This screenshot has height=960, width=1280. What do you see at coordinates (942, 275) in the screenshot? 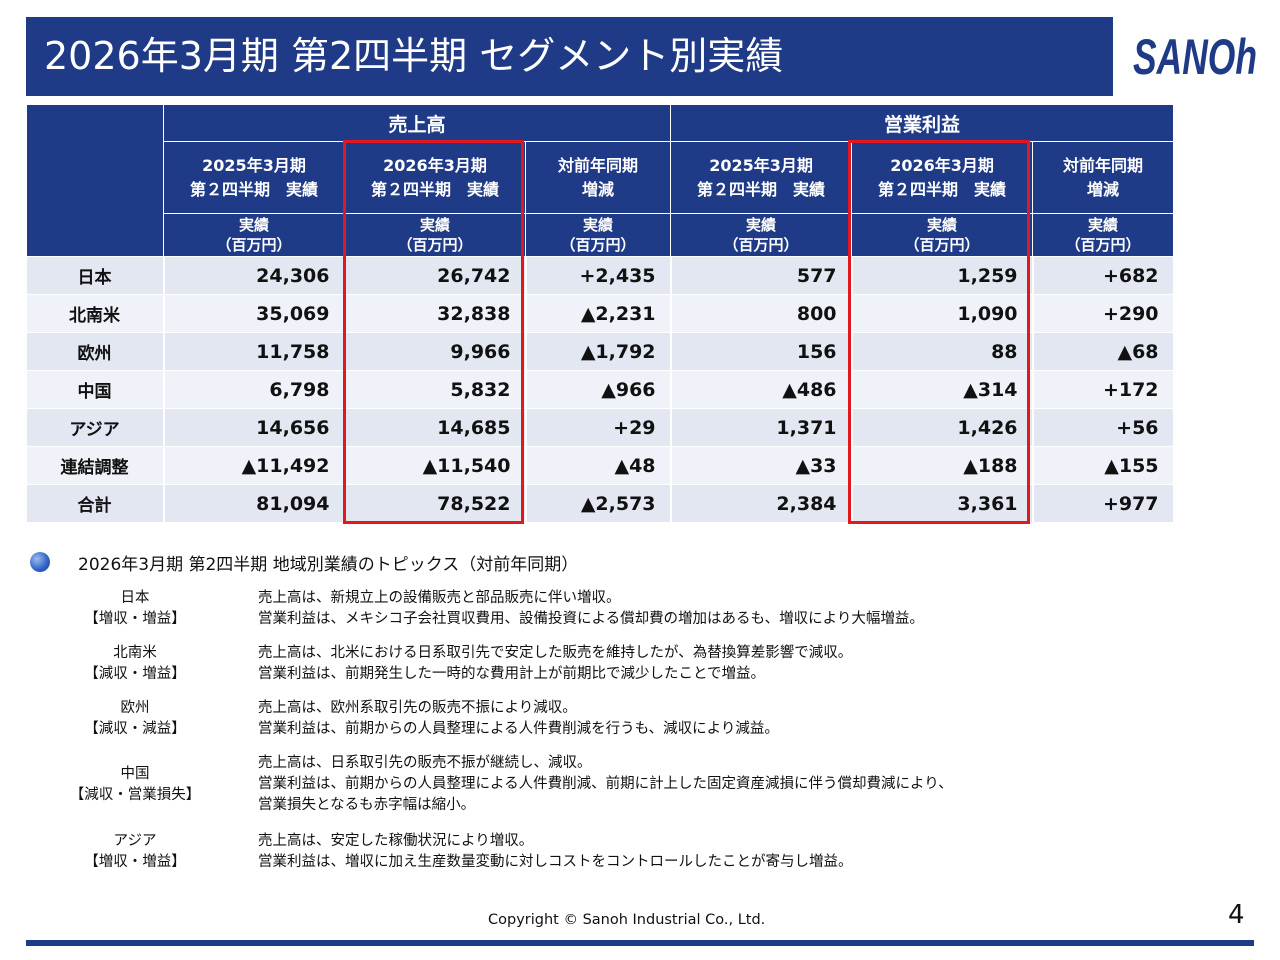
I see `profit-curr-cell: 1,259` at bounding box center [942, 275].